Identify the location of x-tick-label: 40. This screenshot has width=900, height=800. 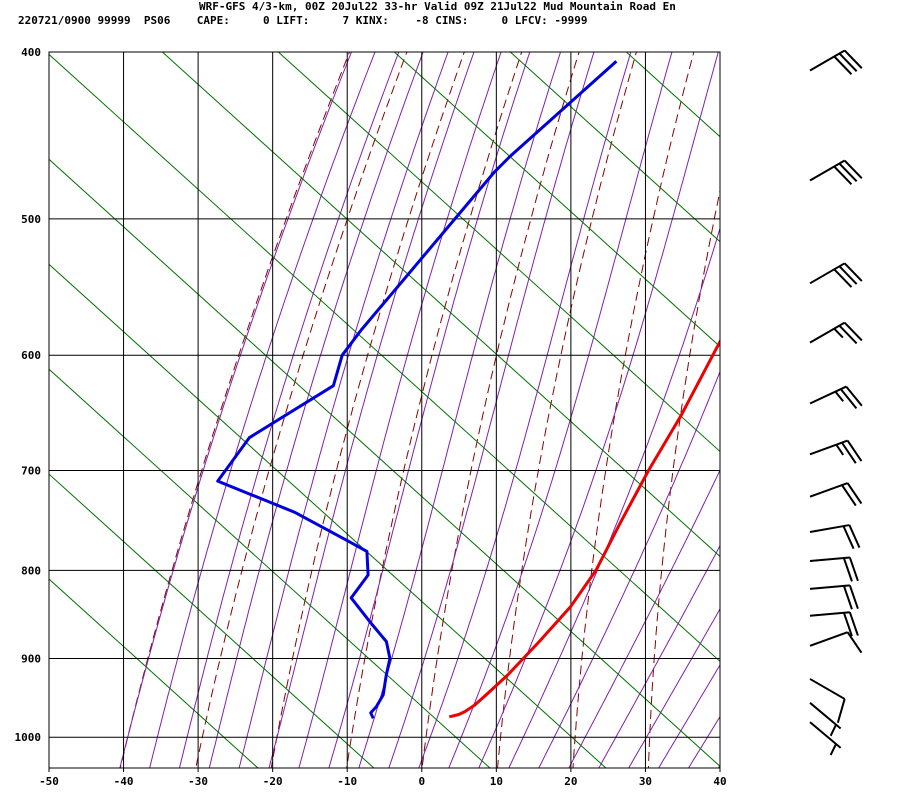
(719, 781).